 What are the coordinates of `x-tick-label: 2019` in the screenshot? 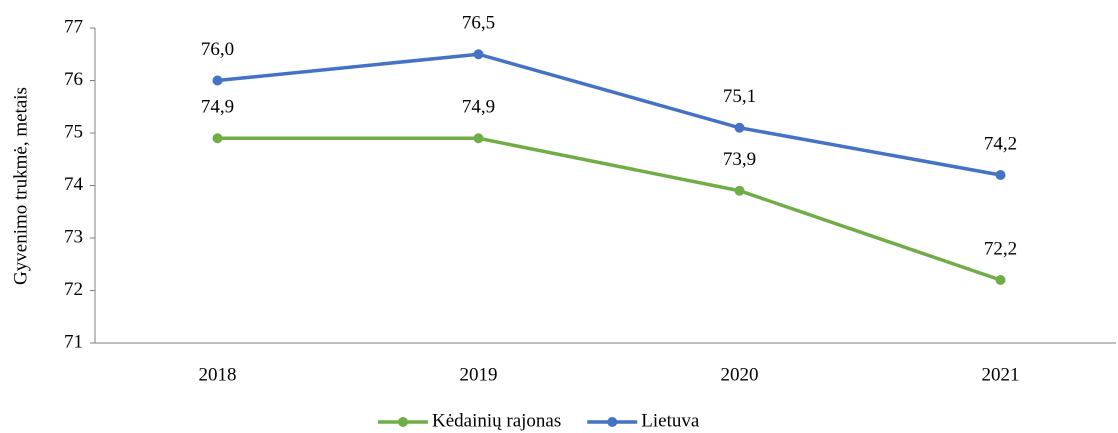 It's located at (479, 374).